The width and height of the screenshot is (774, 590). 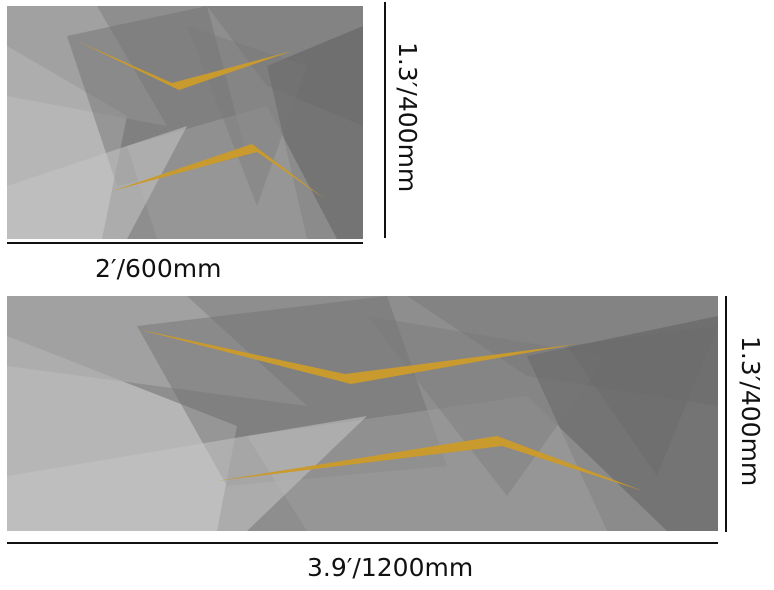 I want to click on small-rug-width-line, so click(x=185, y=243).